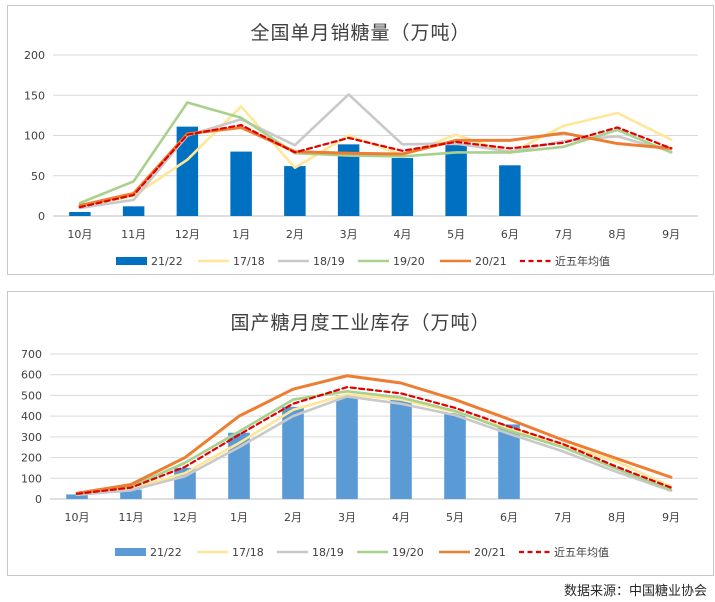  Describe the element at coordinates (31, 375) in the screenshot. I see `y-tick-label: 600` at that location.